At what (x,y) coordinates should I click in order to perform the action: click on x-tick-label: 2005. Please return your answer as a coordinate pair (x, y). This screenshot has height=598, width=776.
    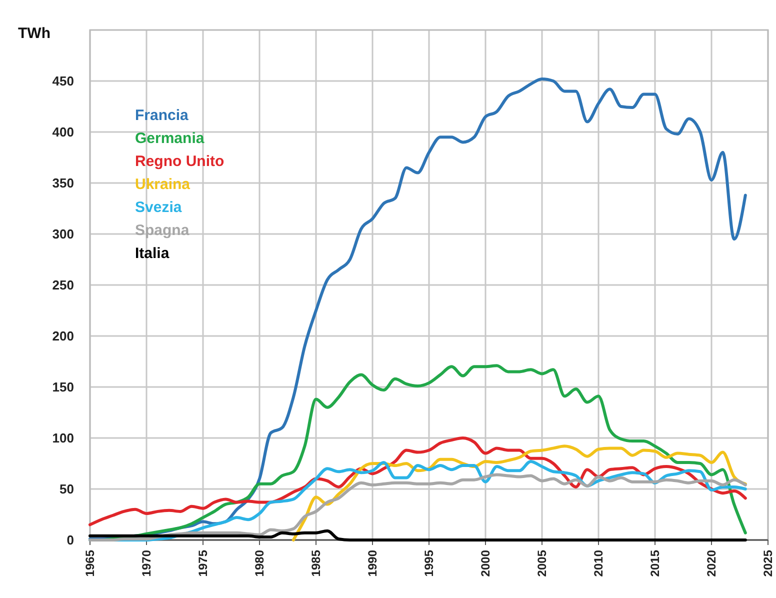
    Looking at the image, I should click on (542, 563).